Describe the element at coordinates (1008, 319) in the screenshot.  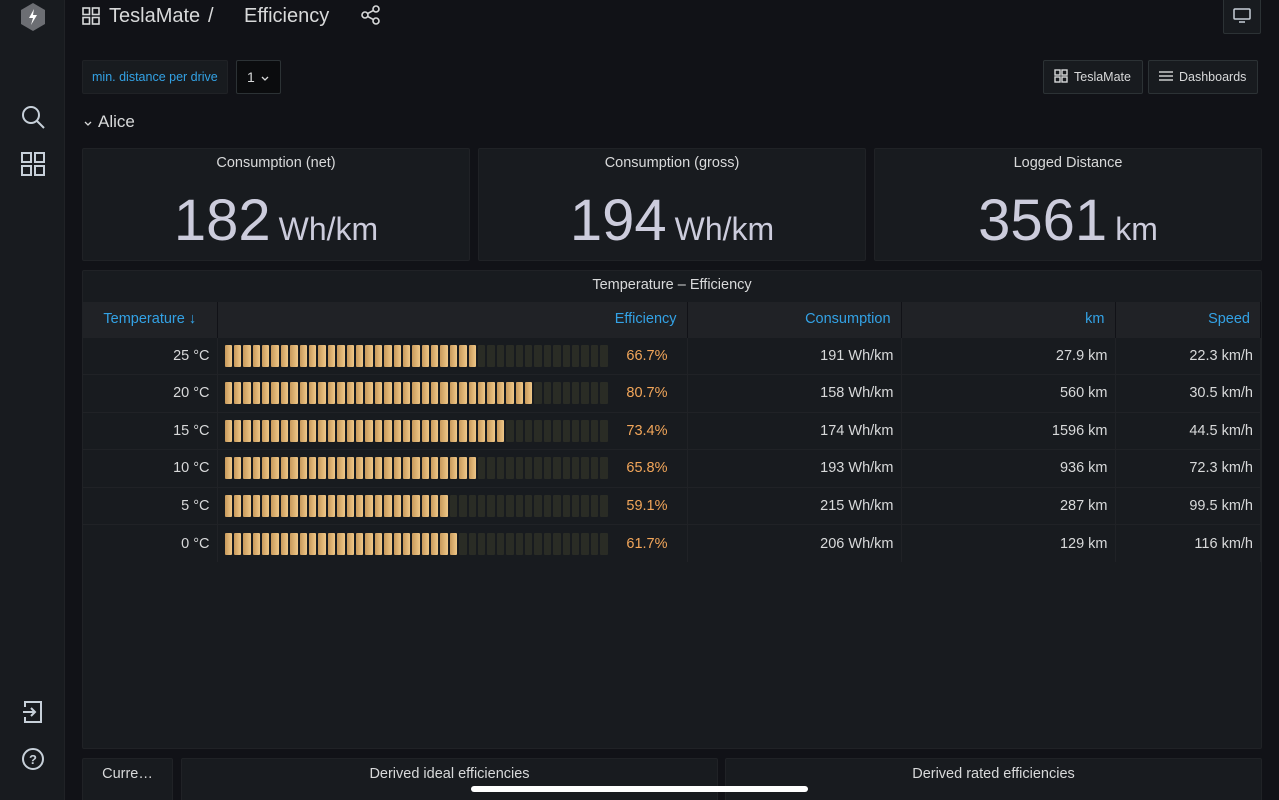
I see `header-km: km` at that location.